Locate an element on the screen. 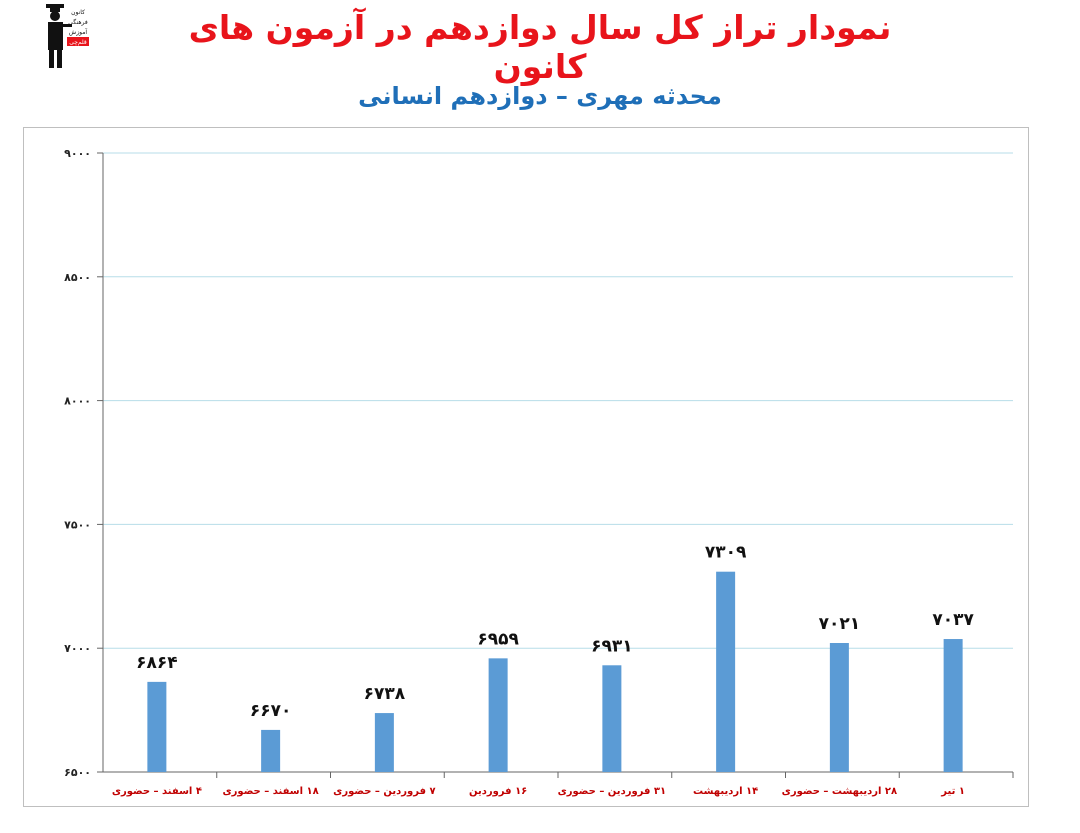 The height and width of the screenshot is (833, 1080). y-tick-label: ۷۰۰۰ is located at coordinates (77, 648).